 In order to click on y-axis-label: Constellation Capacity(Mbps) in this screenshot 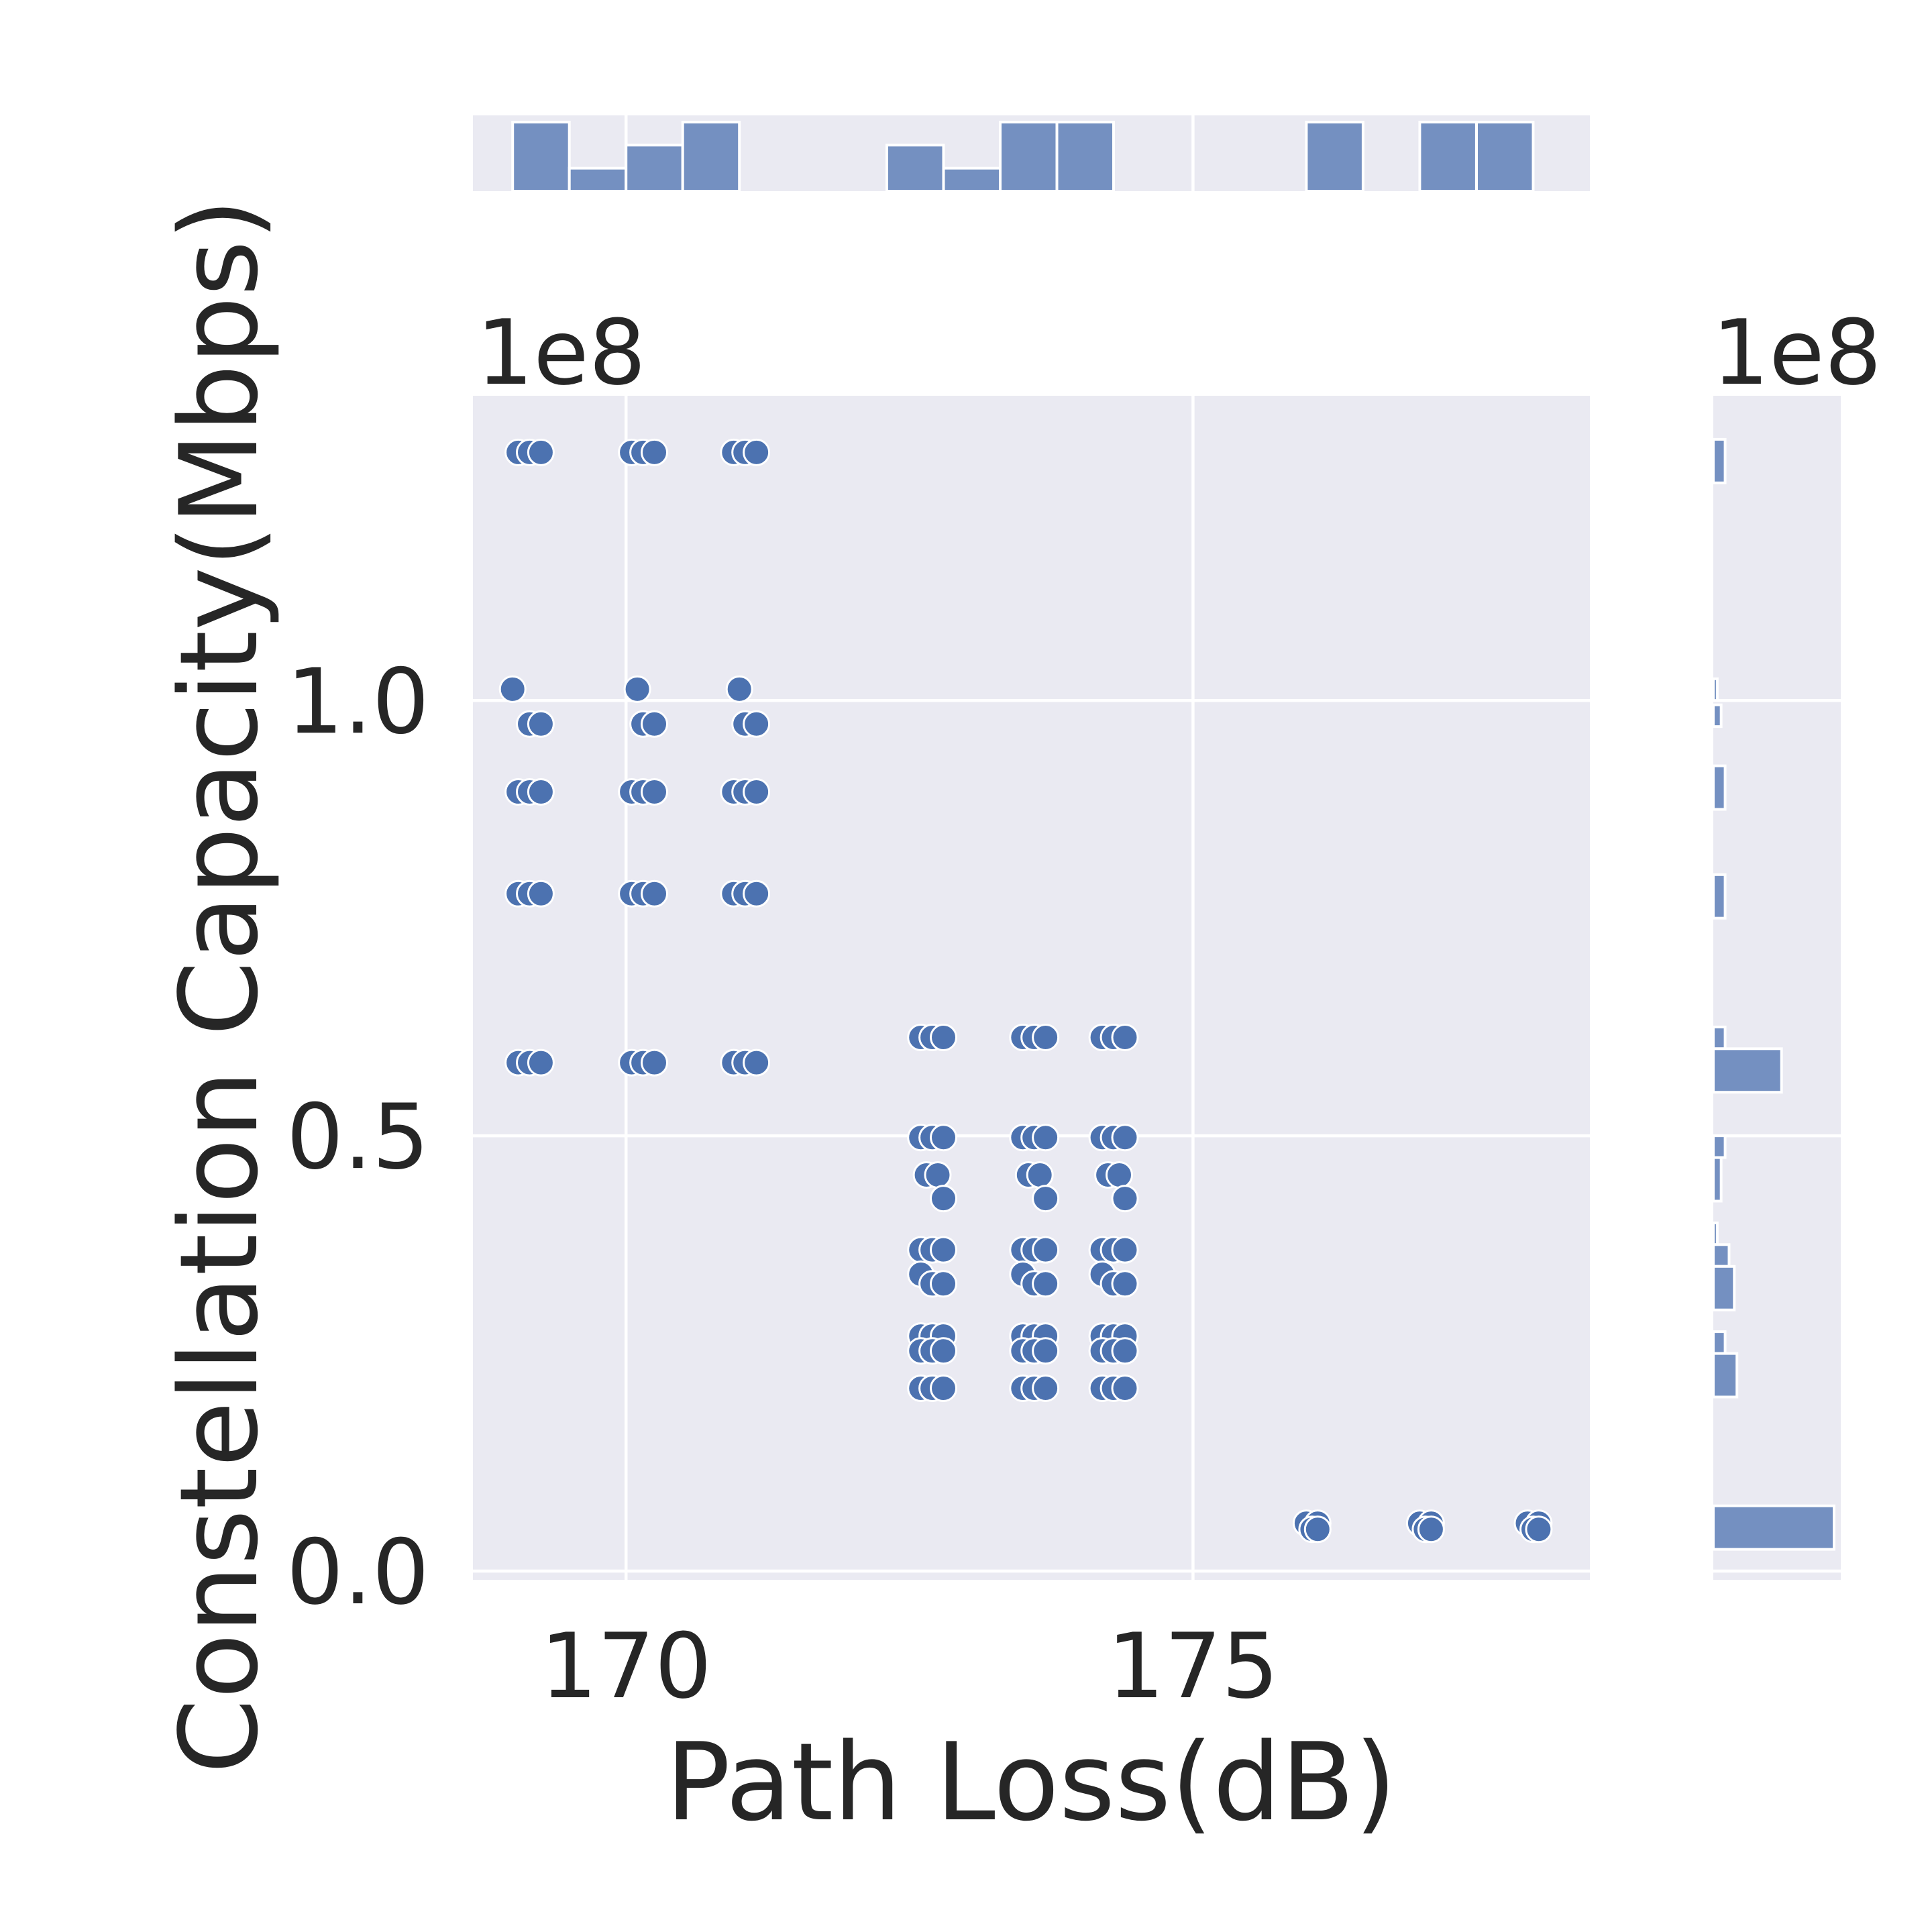, I will do `click(219, 986)`.